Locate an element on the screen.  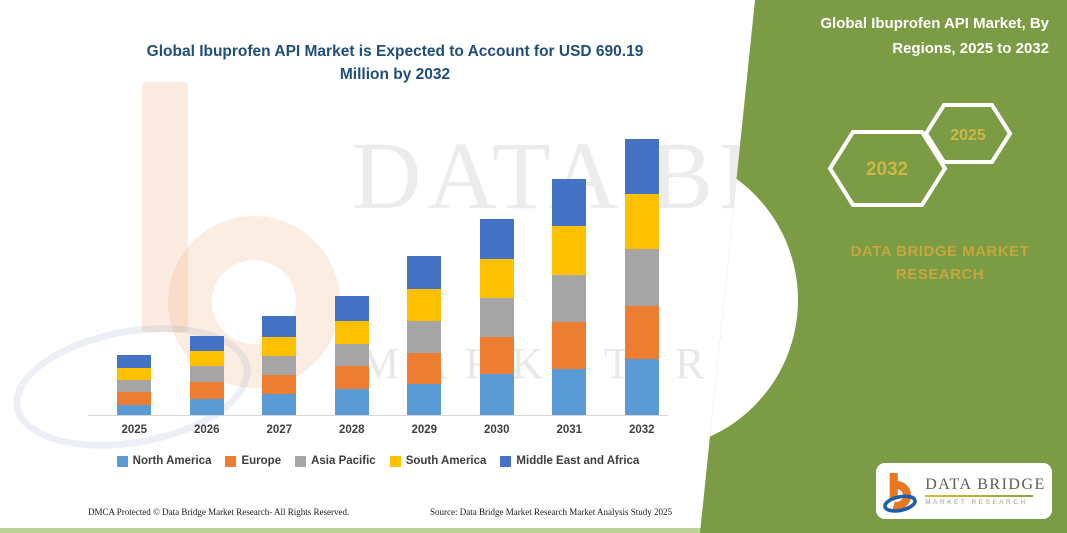
bar-segment-2029-asia-pacific is located at coordinates (424, 336).